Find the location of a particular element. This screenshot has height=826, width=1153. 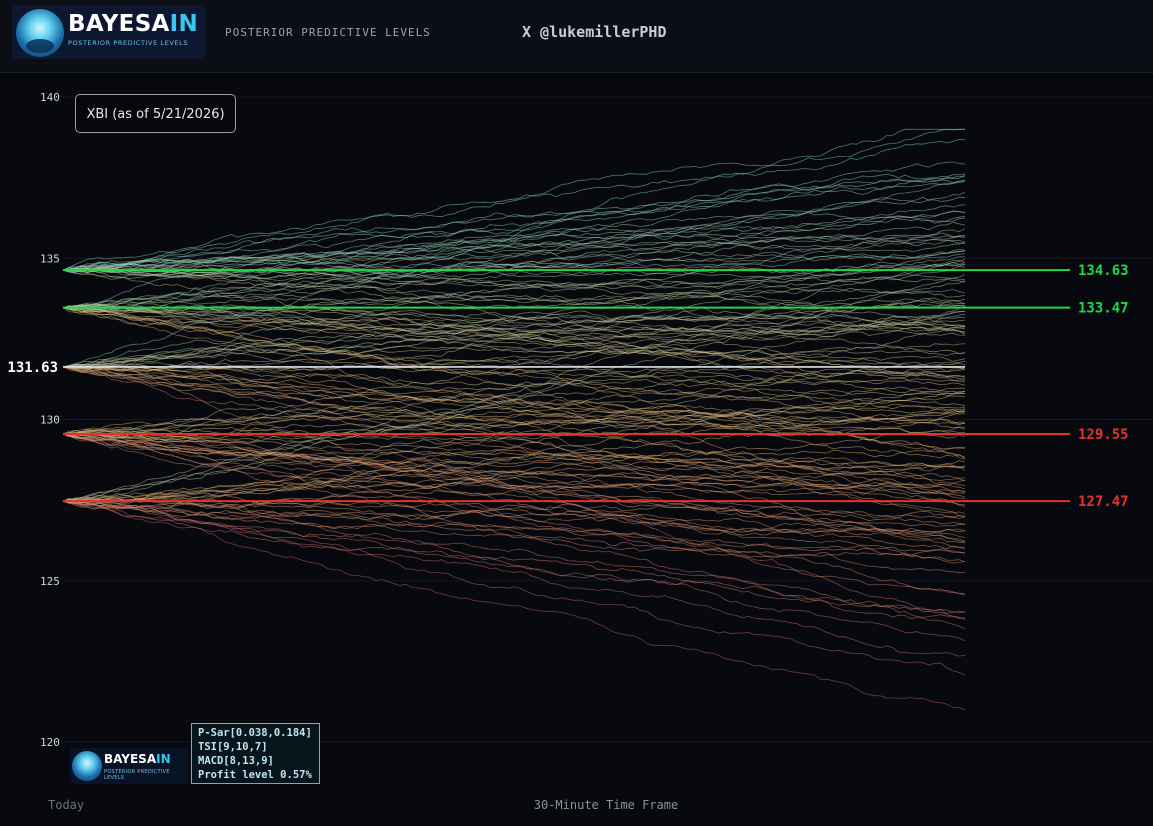

brand-logo: BAYESAIN POSTERIOR PREDICTIVE LEVELS is located at coordinates (108, 32).